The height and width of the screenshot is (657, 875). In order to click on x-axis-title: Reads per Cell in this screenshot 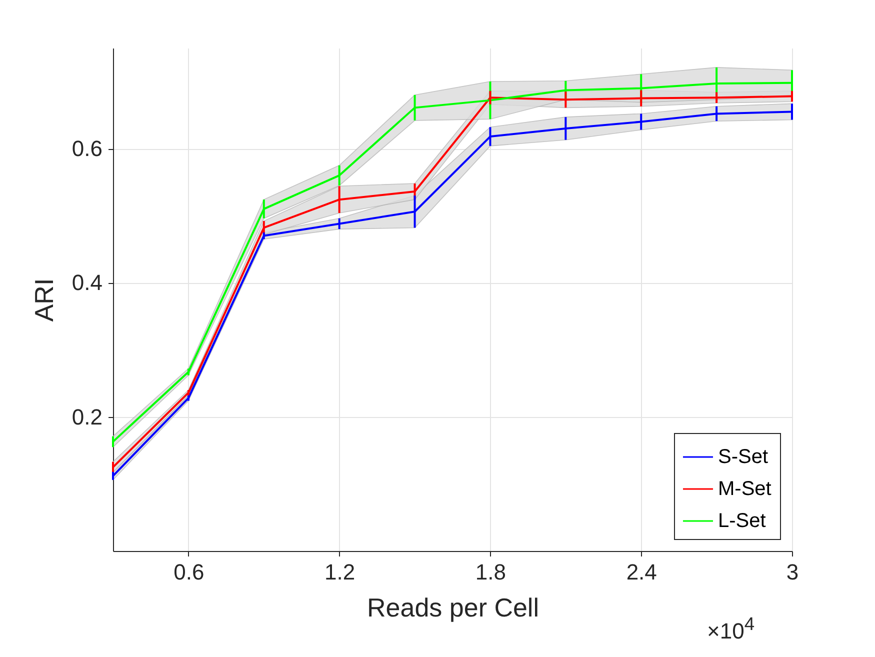, I will do `click(453, 607)`.